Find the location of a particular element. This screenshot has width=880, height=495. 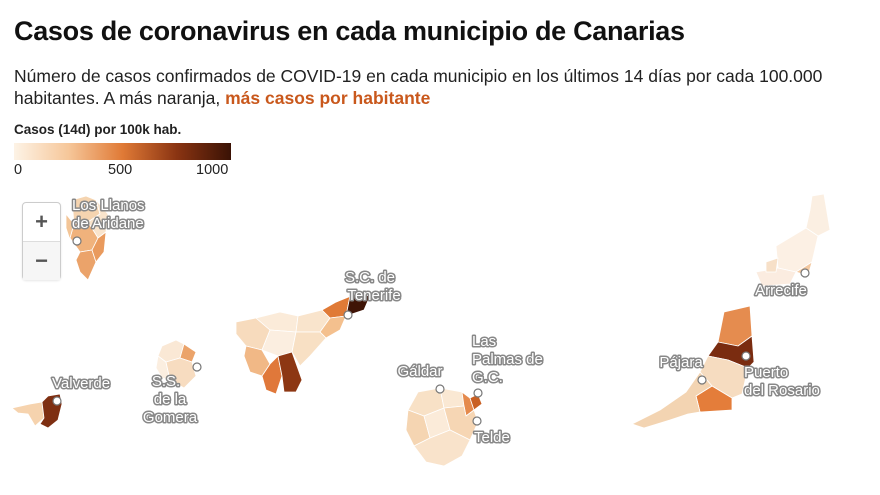

zoom-out-button: − is located at coordinates (41, 260).